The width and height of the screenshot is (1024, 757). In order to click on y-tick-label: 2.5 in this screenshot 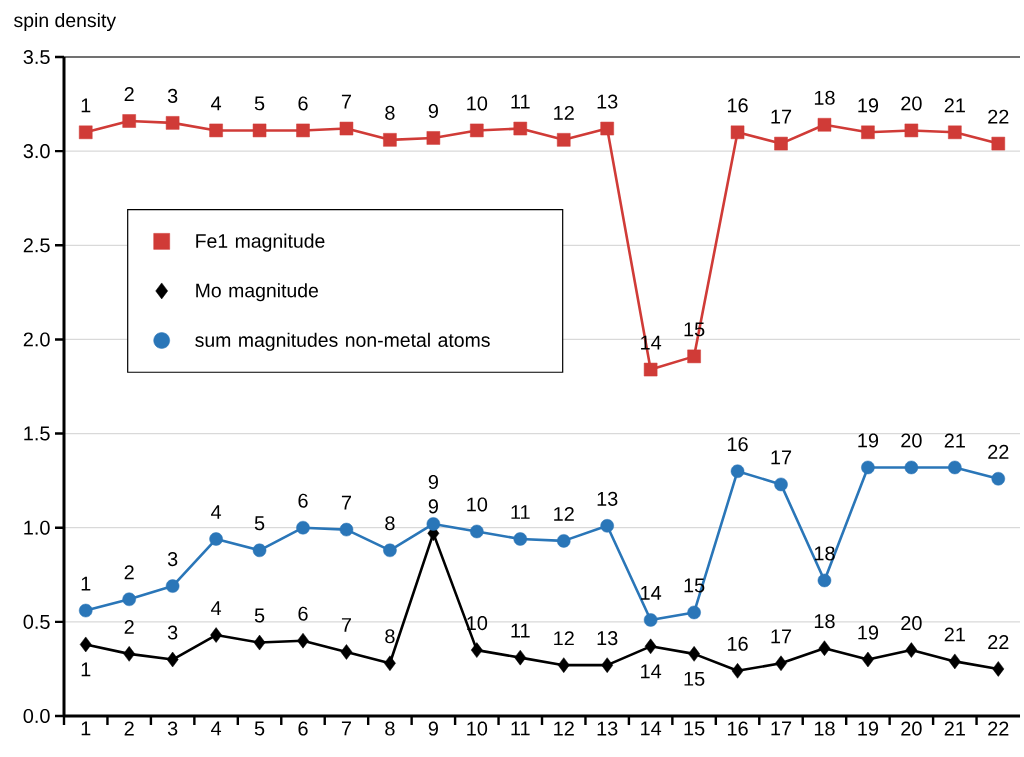, I will do `click(36, 245)`.